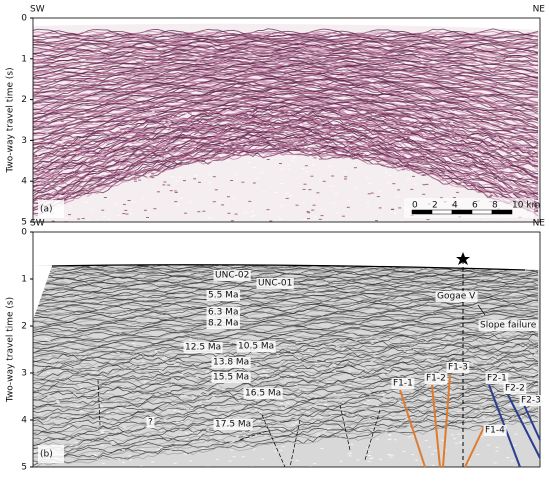 The width and height of the screenshot is (549, 485). I want to click on minor-fault, so click(273, 441).